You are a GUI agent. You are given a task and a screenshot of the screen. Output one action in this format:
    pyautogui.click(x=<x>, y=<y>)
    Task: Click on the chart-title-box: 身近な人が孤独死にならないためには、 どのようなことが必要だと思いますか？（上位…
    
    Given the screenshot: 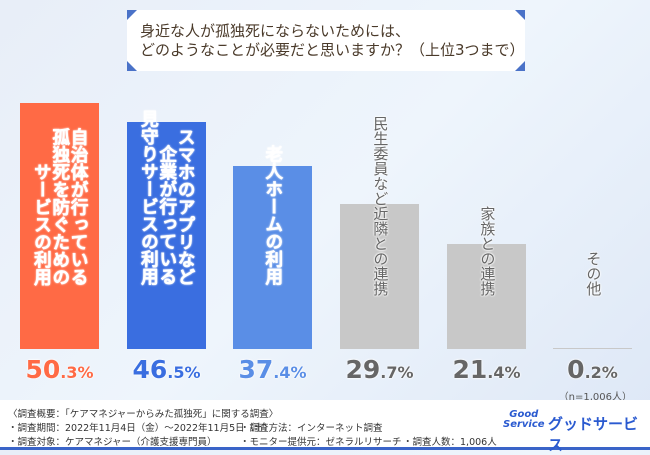 What is the action you would take?
    pyautogui.click(x=326, y=40)
    